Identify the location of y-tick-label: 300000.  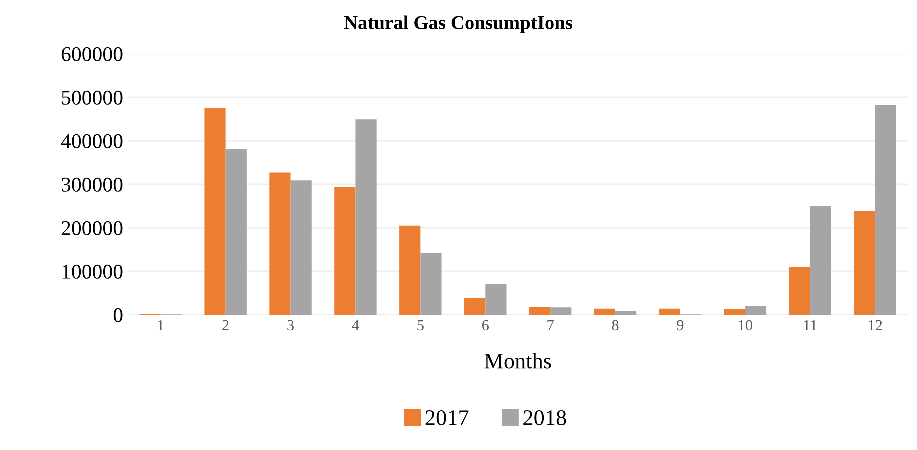
(92, 185).